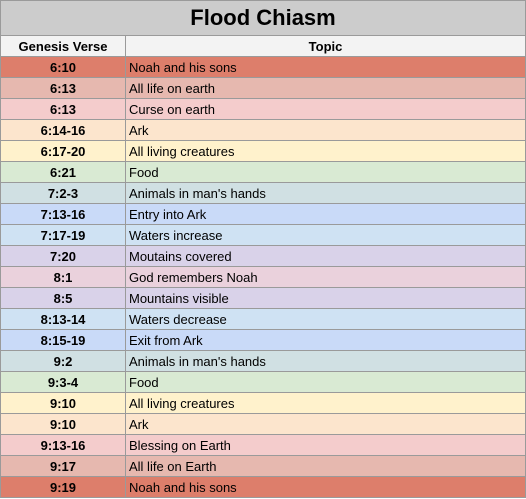  I want to click on table-row: 6:13 Curse on earth, so click(263, 109).